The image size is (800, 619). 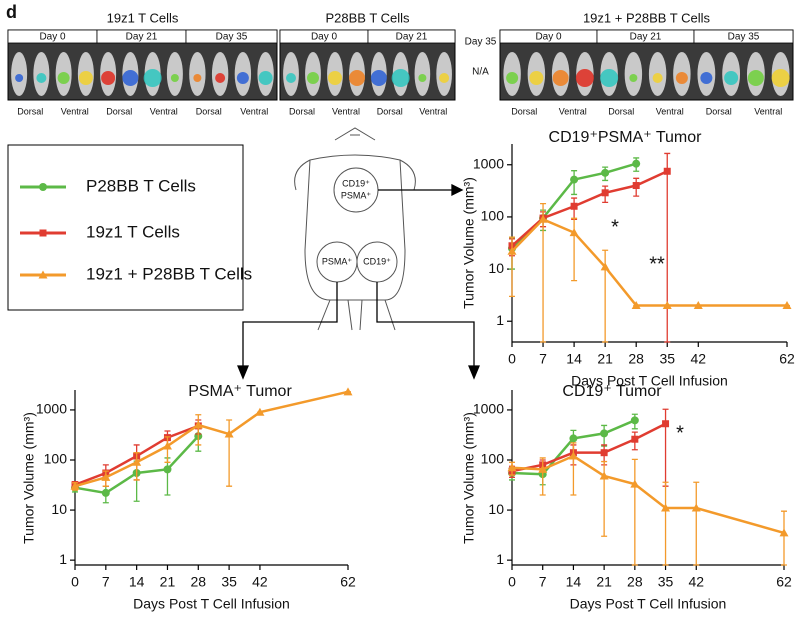 I want to click on imaging-title: 19z1 T Cells, so click(x=143, y=17).